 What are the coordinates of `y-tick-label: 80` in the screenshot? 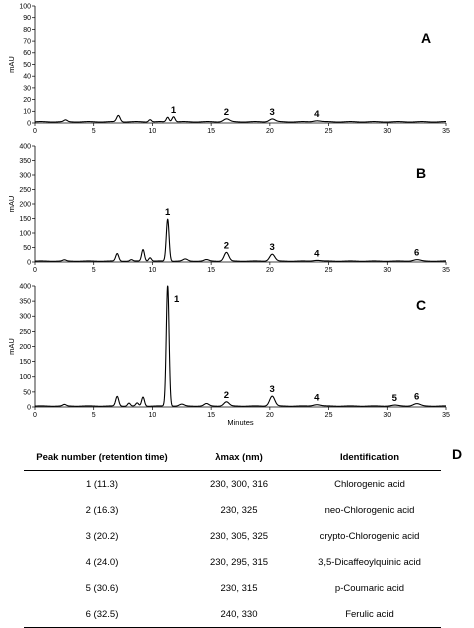 It's located at (27, 30).